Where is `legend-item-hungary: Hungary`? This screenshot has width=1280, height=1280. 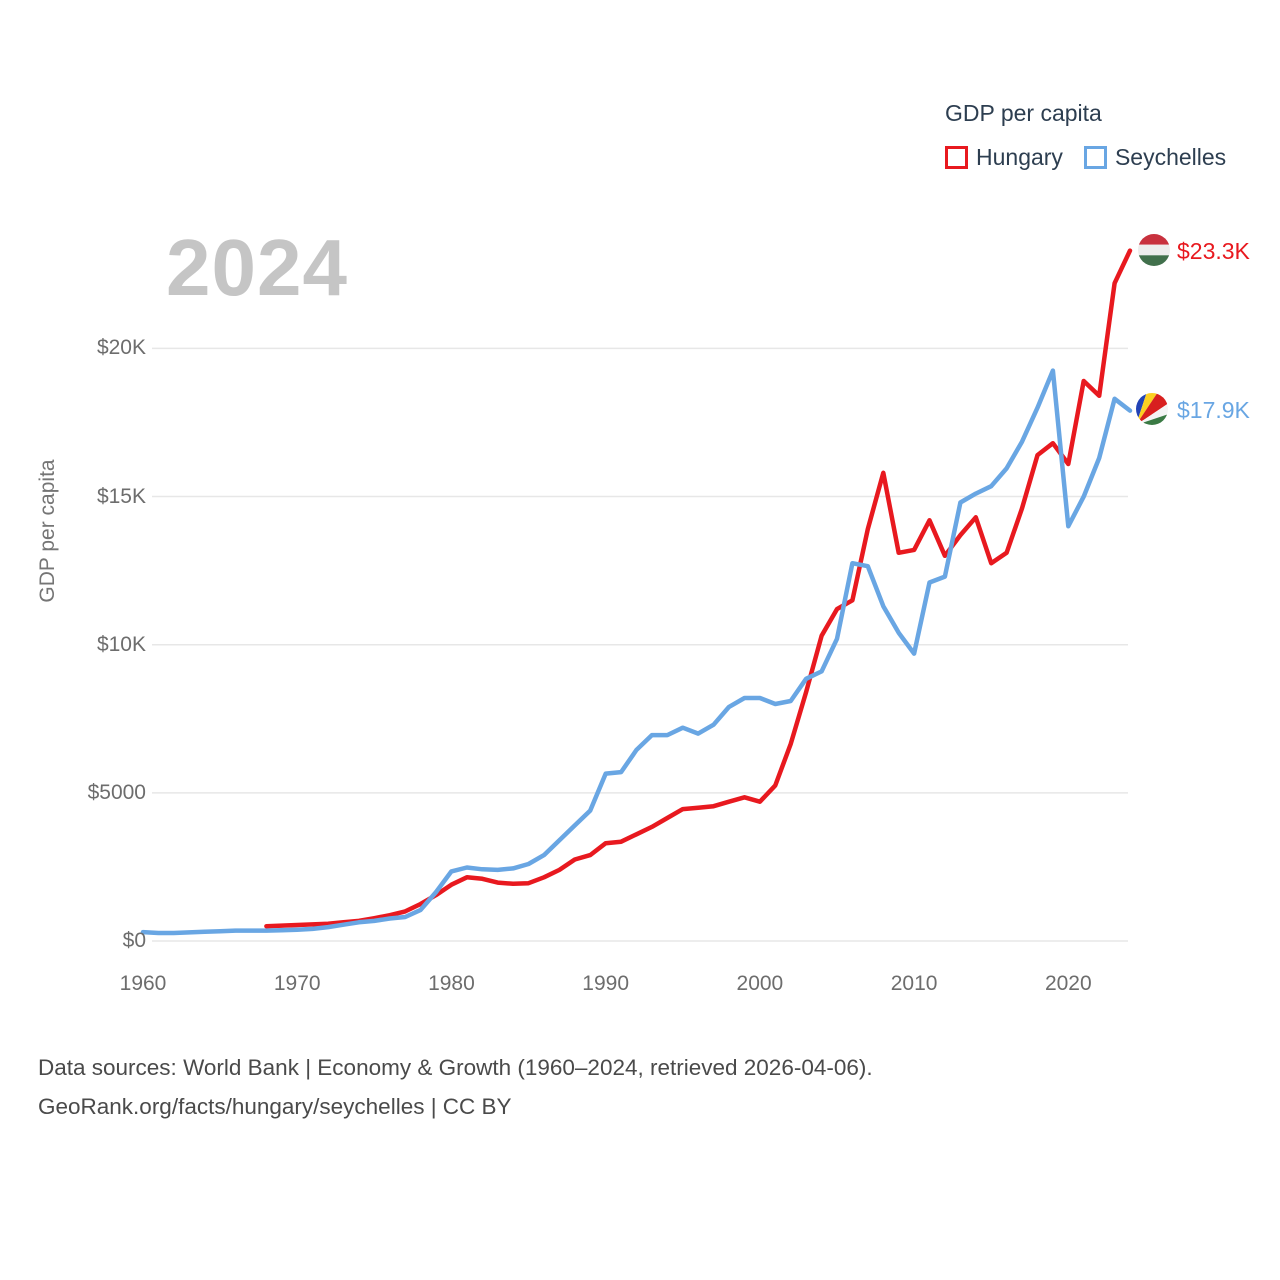
legend-item-hungary: Hungary is located at coordinates (1004, 157).